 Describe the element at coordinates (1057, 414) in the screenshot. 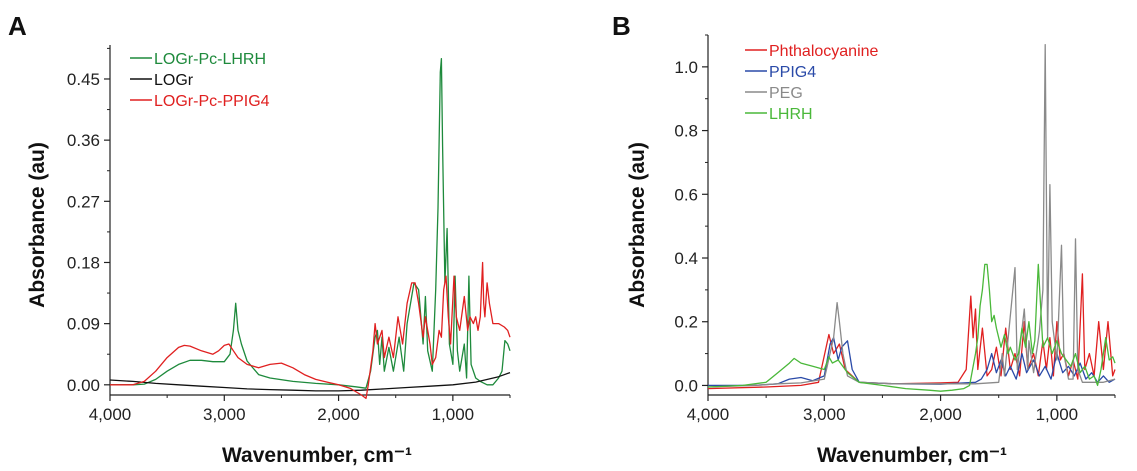

I see `panel-b-x-tick-label: 1,000` at that location.